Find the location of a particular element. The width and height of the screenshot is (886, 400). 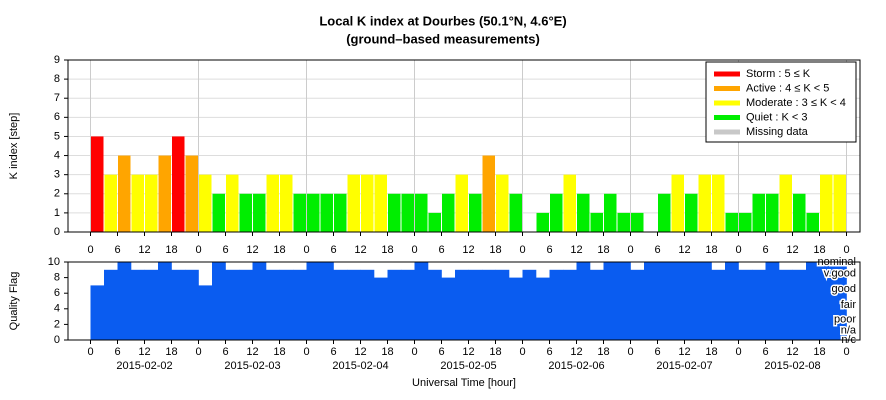

date-label: 2015-02-05 is located at coordinates (468, 366).